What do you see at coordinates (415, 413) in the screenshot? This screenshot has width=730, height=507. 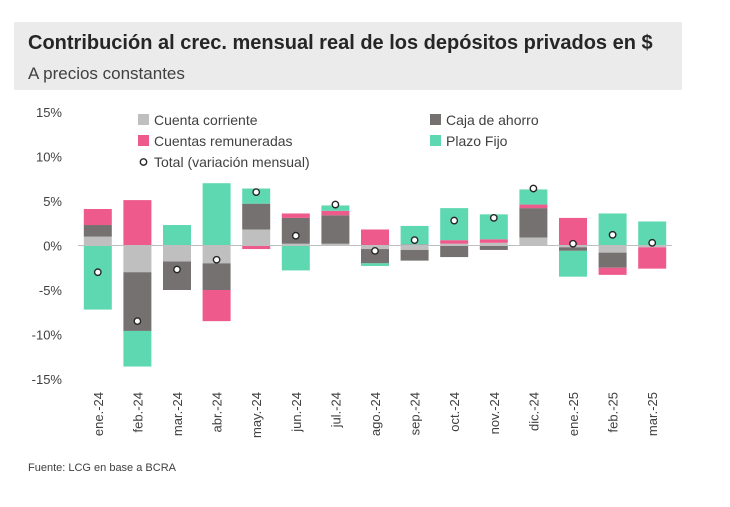 I see `x-tick-label: sep.-24` at bounding box center [415, 413].